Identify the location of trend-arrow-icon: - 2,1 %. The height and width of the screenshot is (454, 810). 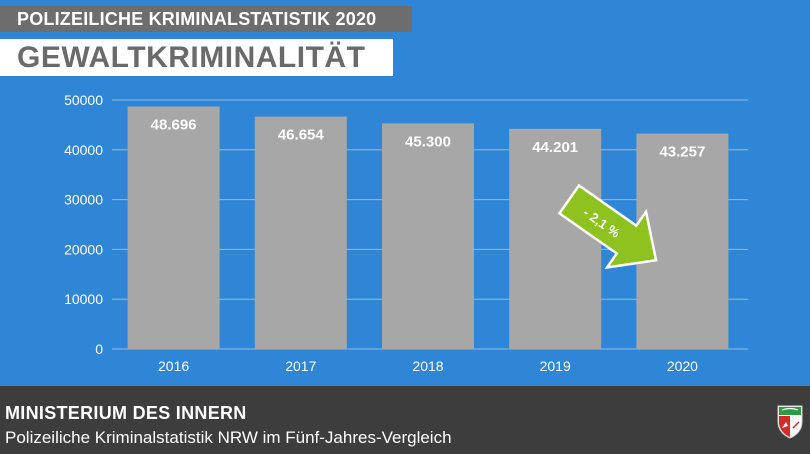
(607, 226).